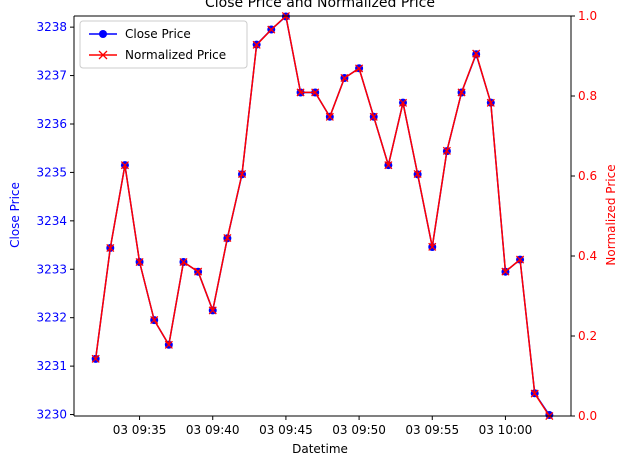  What do you see at coordinates (51, 269) in the screenshot?
I see `y-left-tick-label-3: 3233` at bounding box center [51, 269].